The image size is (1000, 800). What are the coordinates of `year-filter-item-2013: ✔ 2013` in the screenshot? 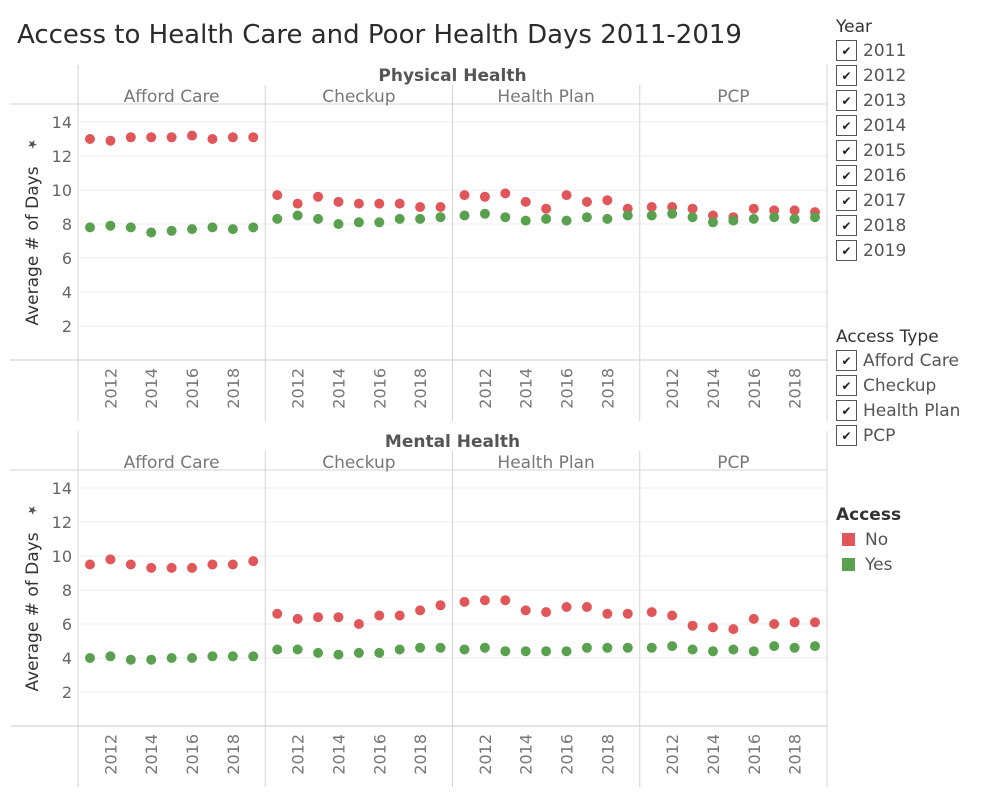 It's located at (871, 100).